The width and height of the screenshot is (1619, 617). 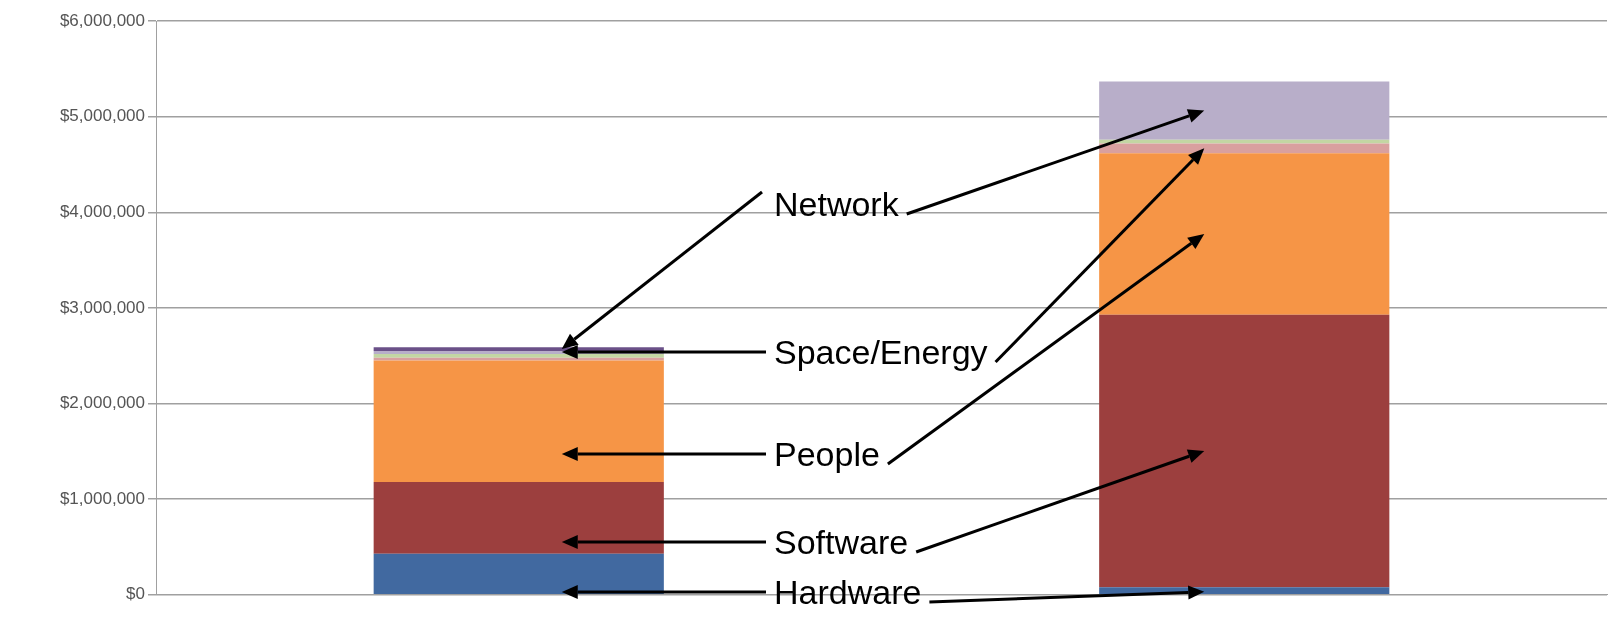 What do you see at coordinates (102, 498) in the screenshot?
I see `y-tick-label: $1,000,000` at bounding box center [102, 498].